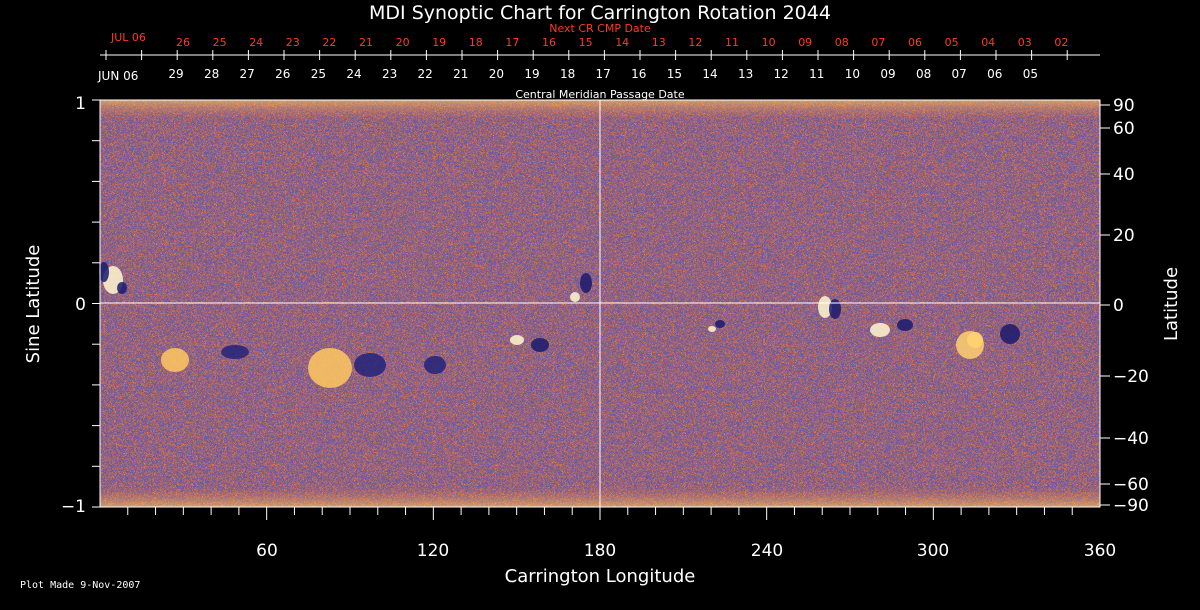  What do you see at coordinates (933, 551) in the screenshot?
I see `x-tick-label: 300` at bounding box center [933, 551].